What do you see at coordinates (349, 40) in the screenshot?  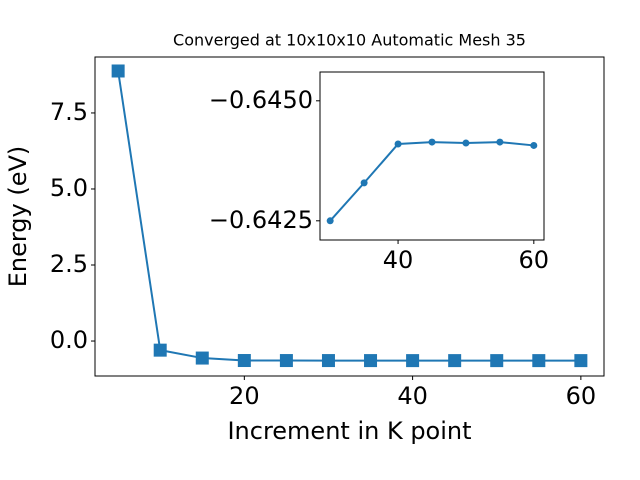 I see `chart-title: Converged at 10x10x10 Automatic Mesh 35` at bounding box center [349, 40].